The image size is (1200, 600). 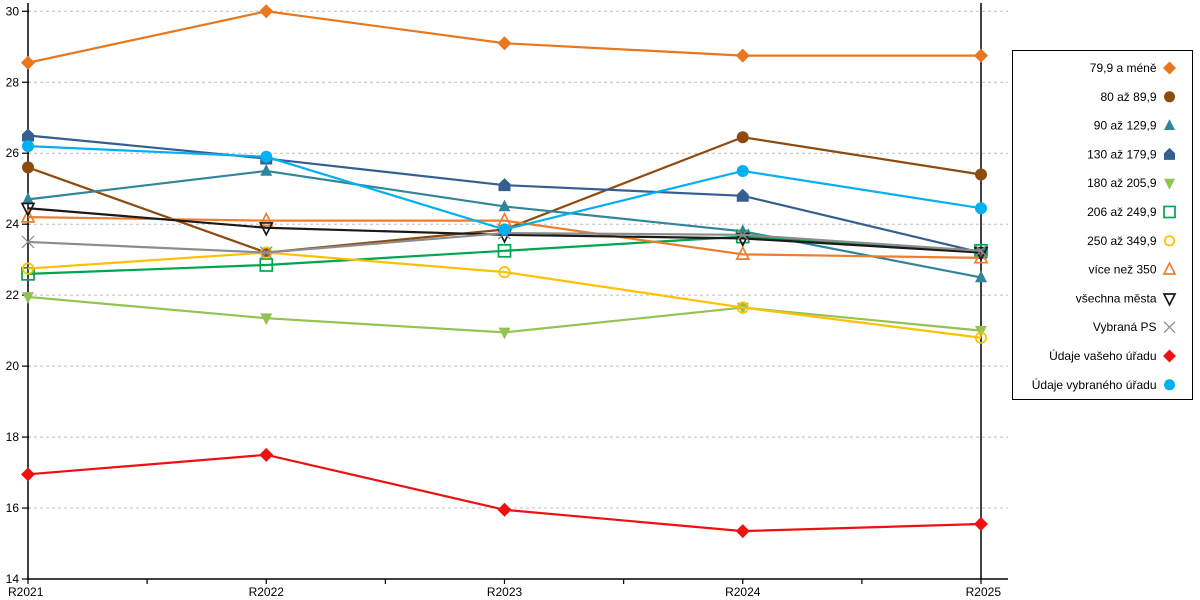 What do you see at coordinates (28, 215) in the screenshot?
I see `series-8-marker-R2021` at bounding box center [28, 215].